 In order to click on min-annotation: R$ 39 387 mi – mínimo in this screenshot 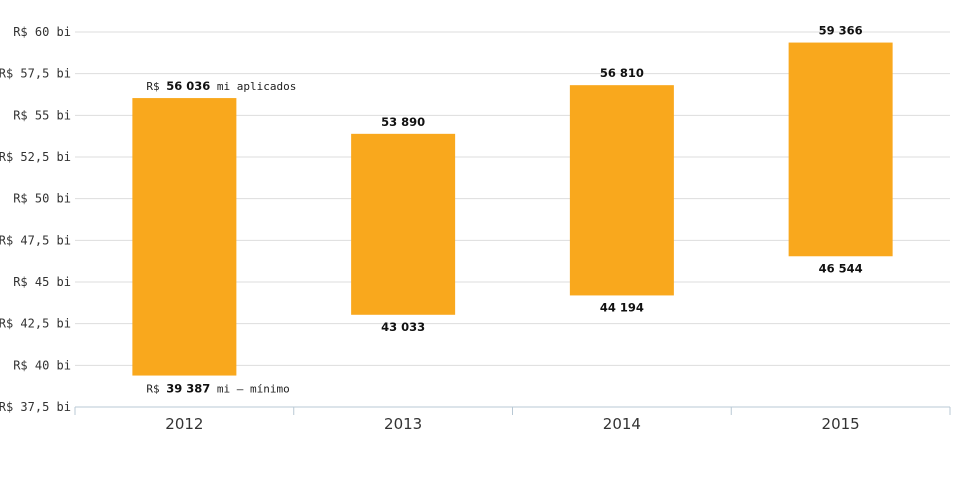, I will do `click(217, 389)`.